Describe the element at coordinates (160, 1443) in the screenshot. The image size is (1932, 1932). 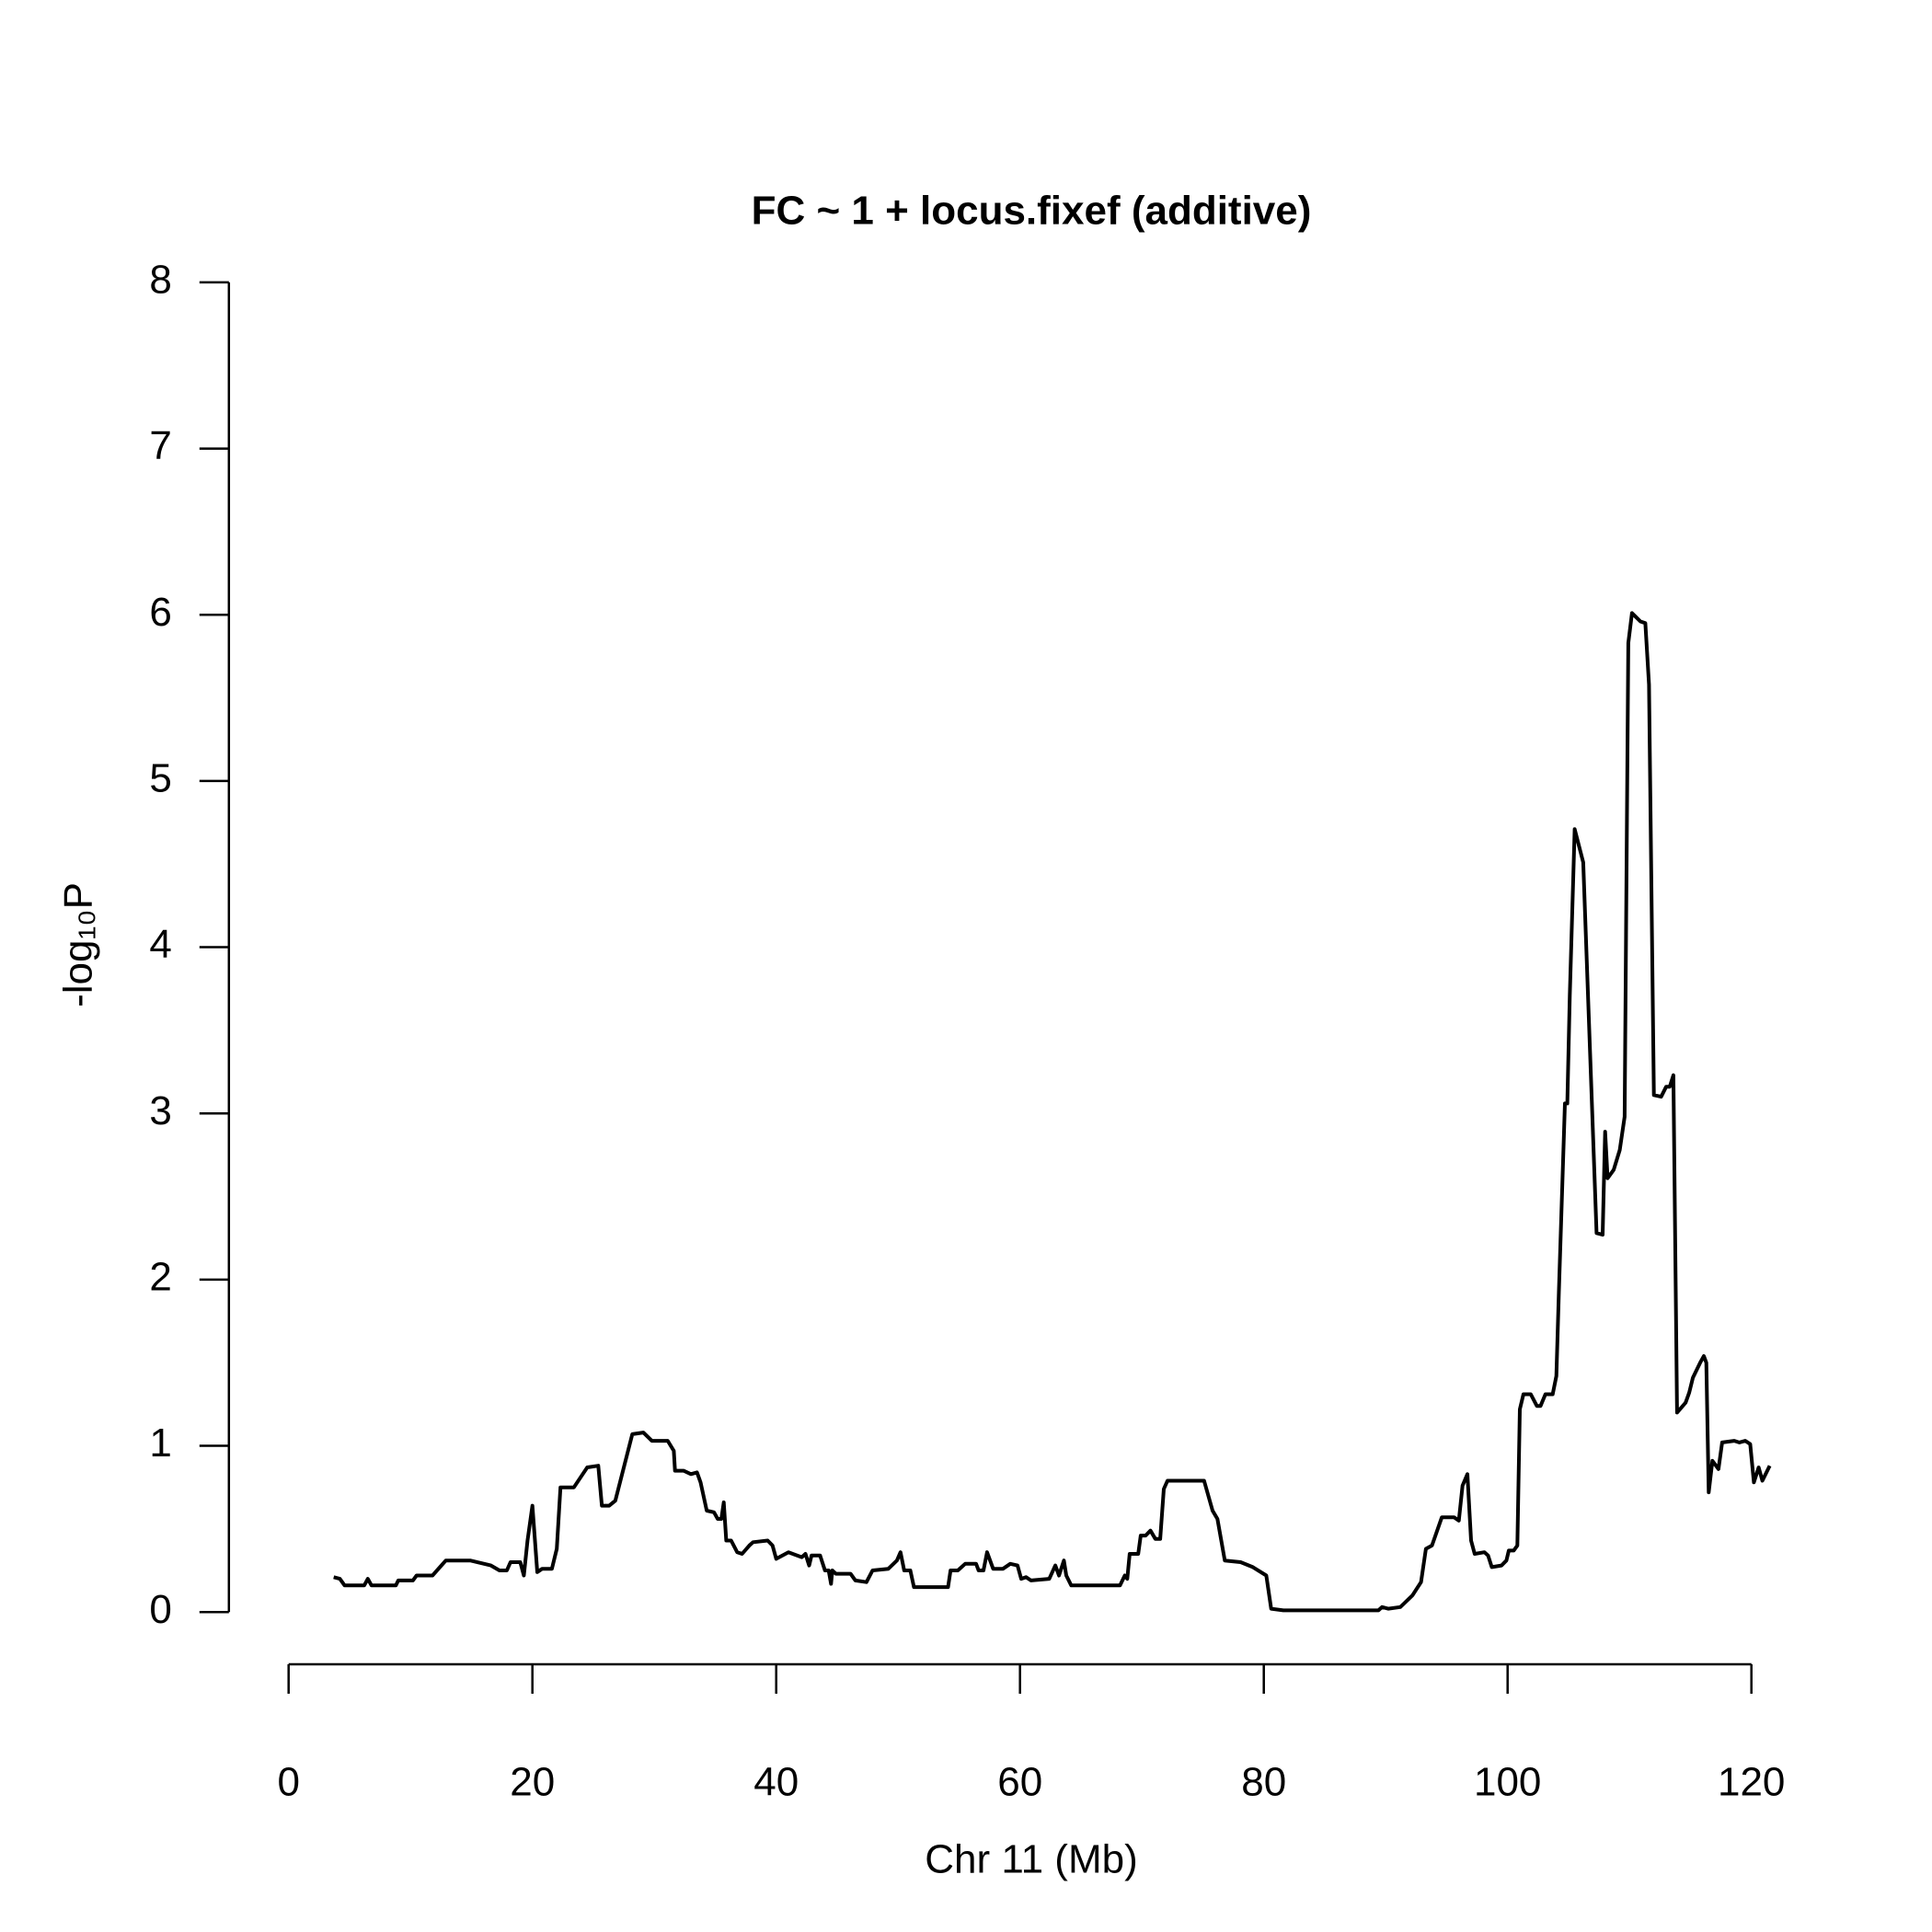
I see `y-tick-label: 1` at that location.